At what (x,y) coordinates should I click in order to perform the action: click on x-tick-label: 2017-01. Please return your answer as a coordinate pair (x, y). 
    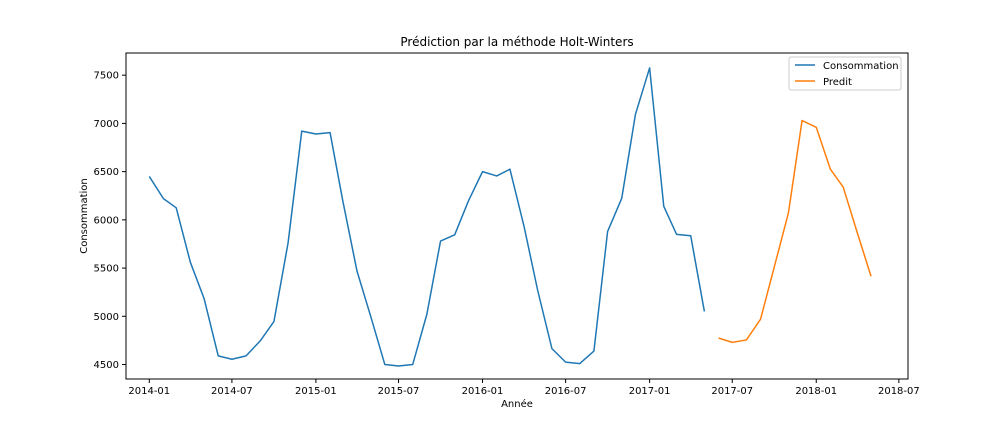
    Looking at the image, I should click on (650, 391).